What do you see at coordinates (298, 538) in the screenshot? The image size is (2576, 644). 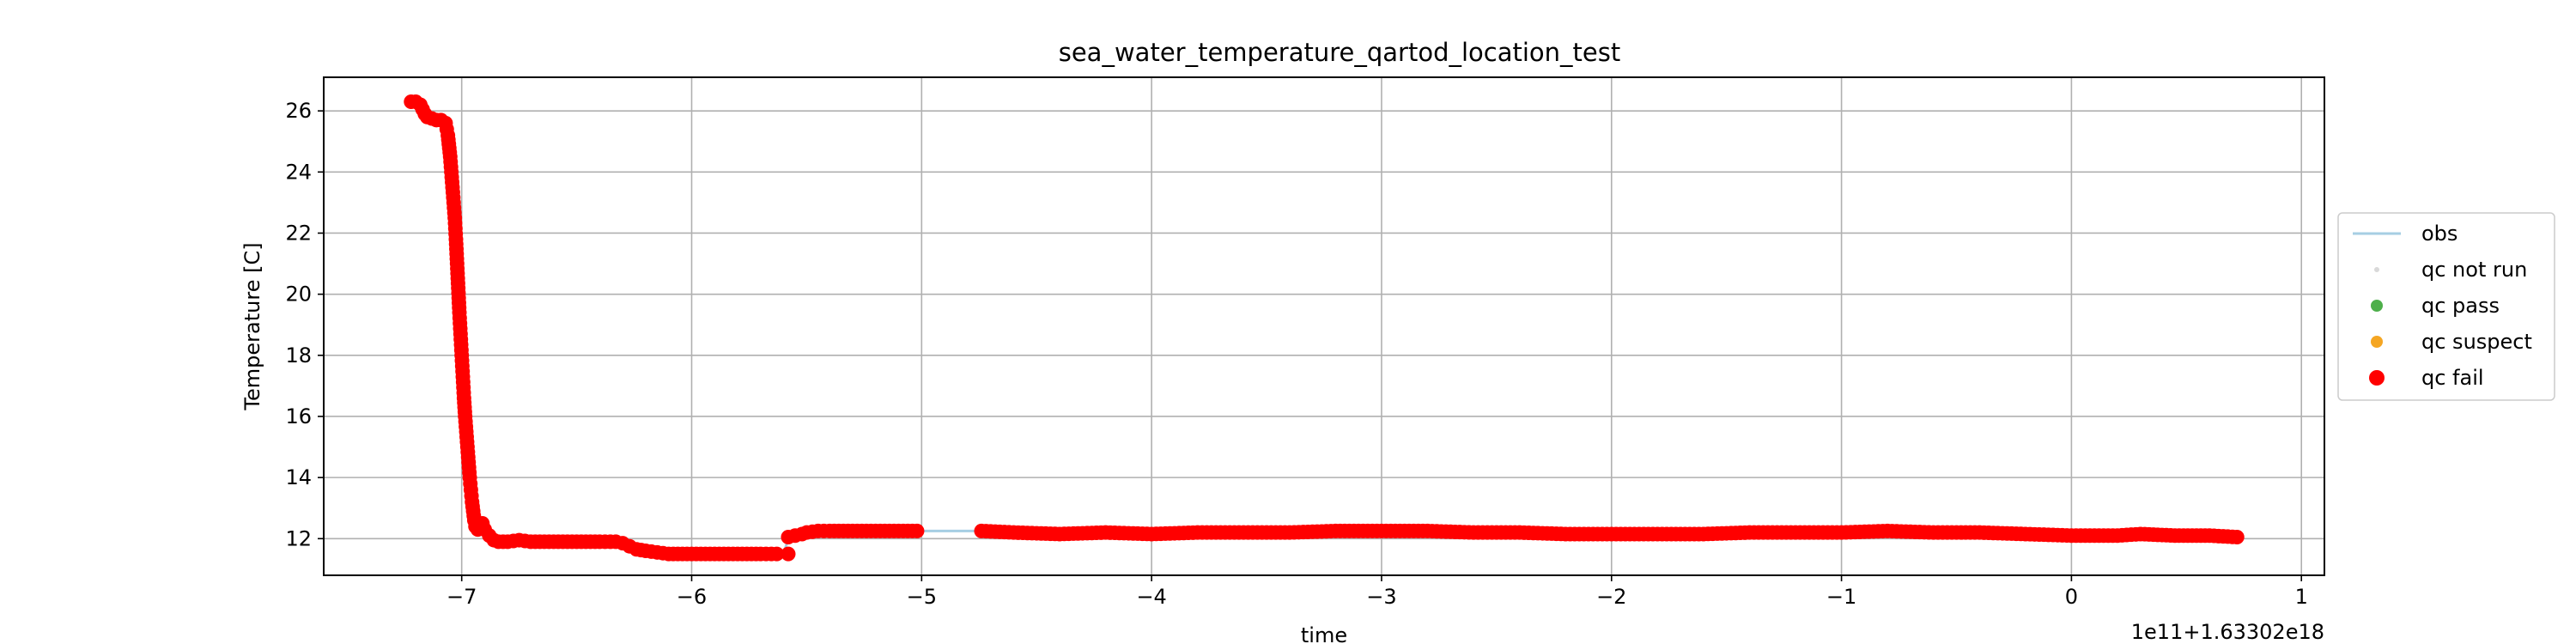 I see `y-tick-label: 12` at bounding box center [298, 538].